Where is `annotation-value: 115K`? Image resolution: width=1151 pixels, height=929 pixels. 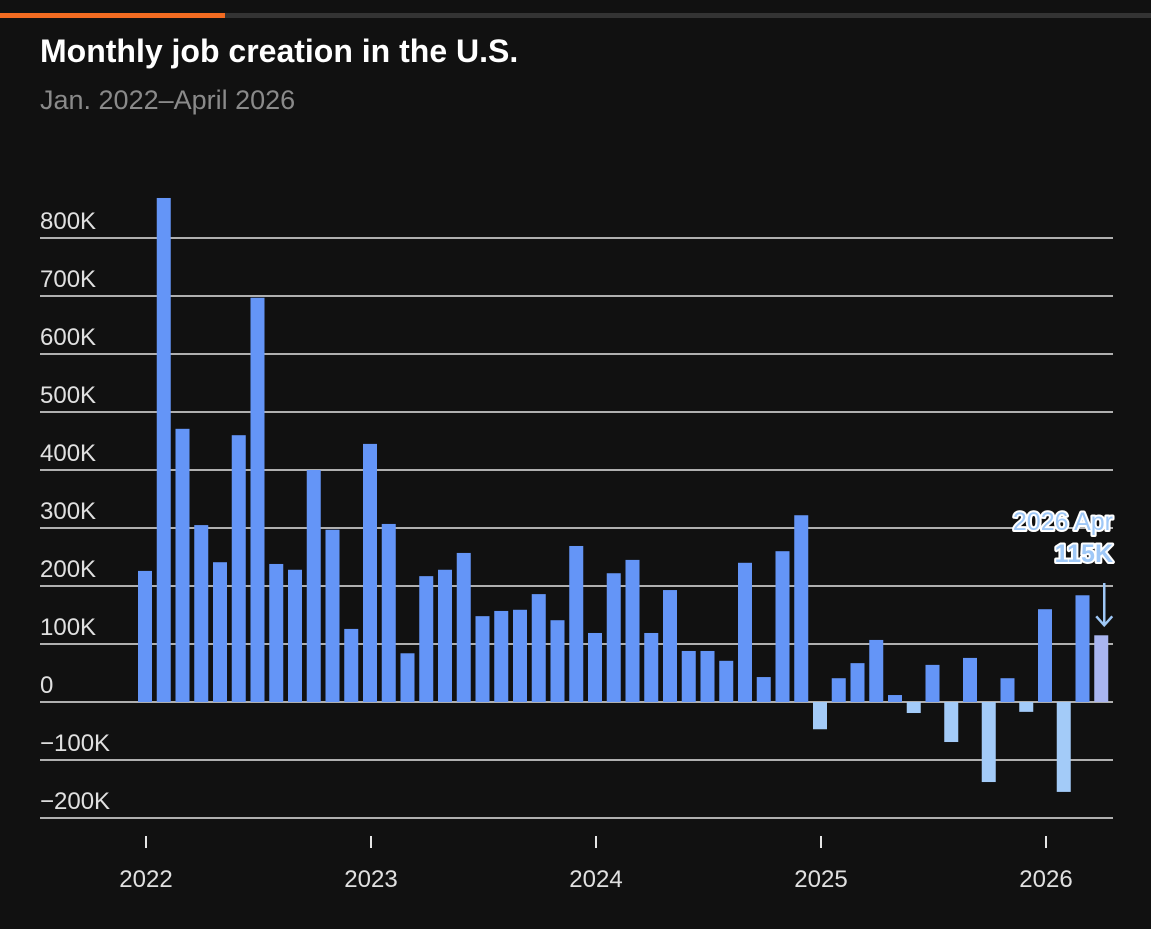 annotation-value: 115K is located at coordinates (1084, 554).